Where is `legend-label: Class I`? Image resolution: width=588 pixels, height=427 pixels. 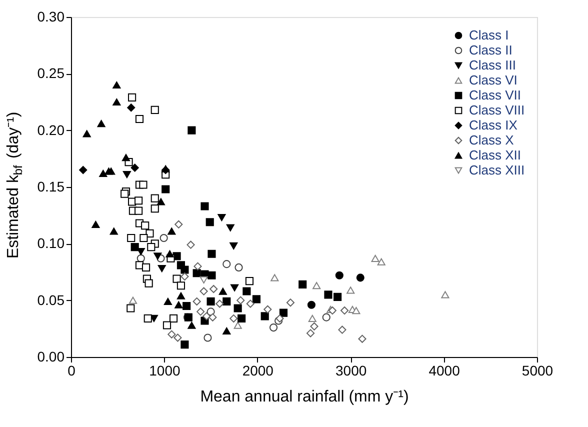
legend-label: Class I is located at coordinates (489, 35).